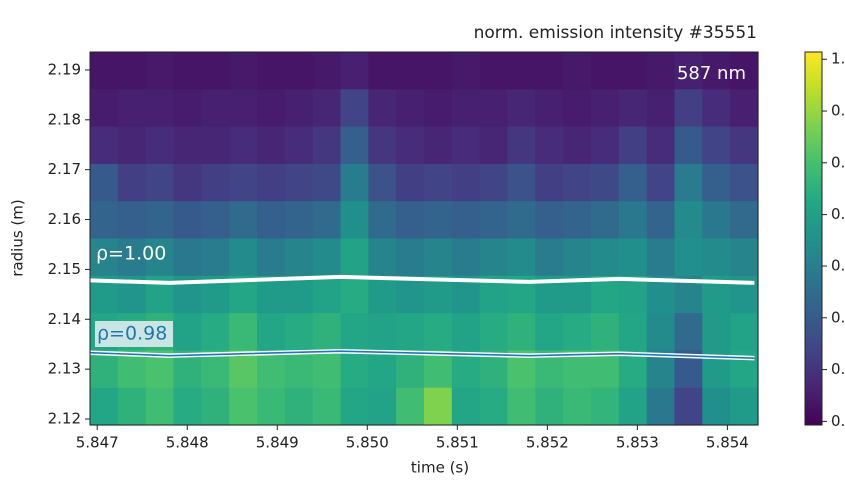  Describe the element at coordinates (838, 111) in the screenshot. I see `colorbar-tick-label: 0.9` at that location.